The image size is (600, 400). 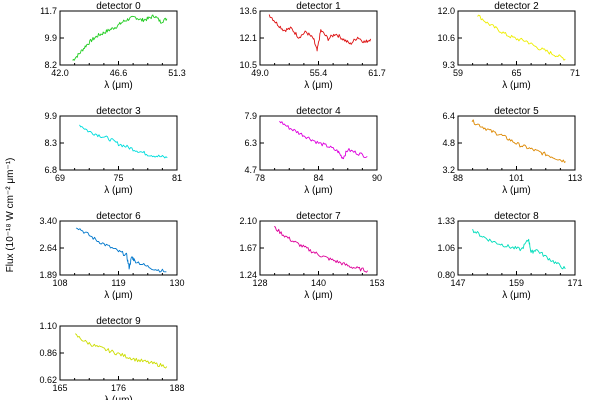 What do you see at coordinates (59, 388) in the screenshot?
I see `x-tick-label: 165` at bounding box center [59, 388].